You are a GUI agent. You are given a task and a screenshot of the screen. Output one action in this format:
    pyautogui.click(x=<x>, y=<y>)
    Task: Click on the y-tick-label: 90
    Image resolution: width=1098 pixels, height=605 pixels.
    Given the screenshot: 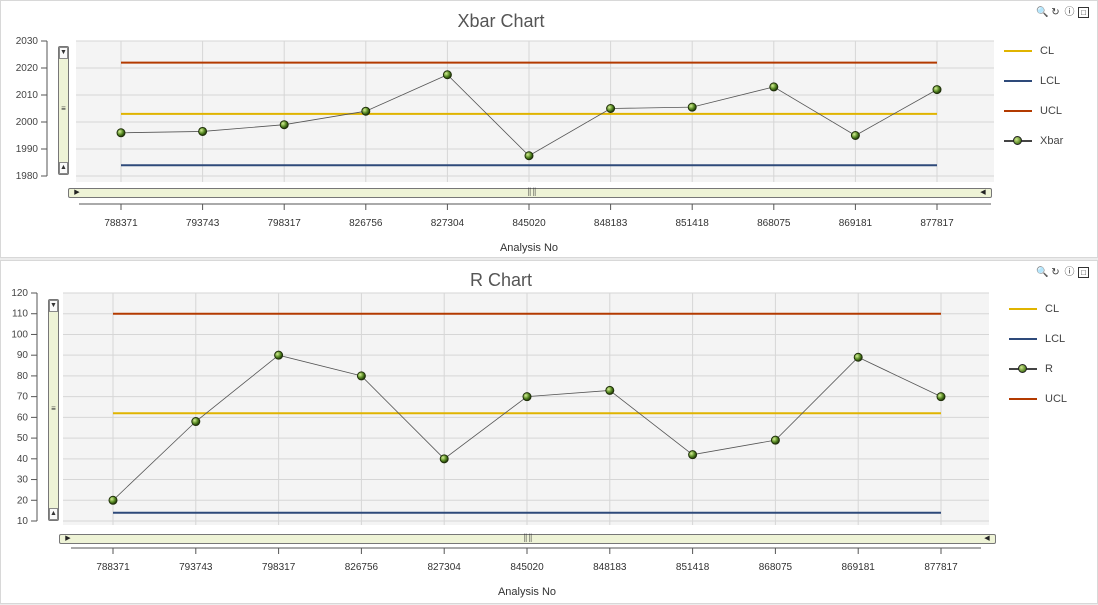 What is the action you would take?
    pyautogui.click(x=23, y=355)
    